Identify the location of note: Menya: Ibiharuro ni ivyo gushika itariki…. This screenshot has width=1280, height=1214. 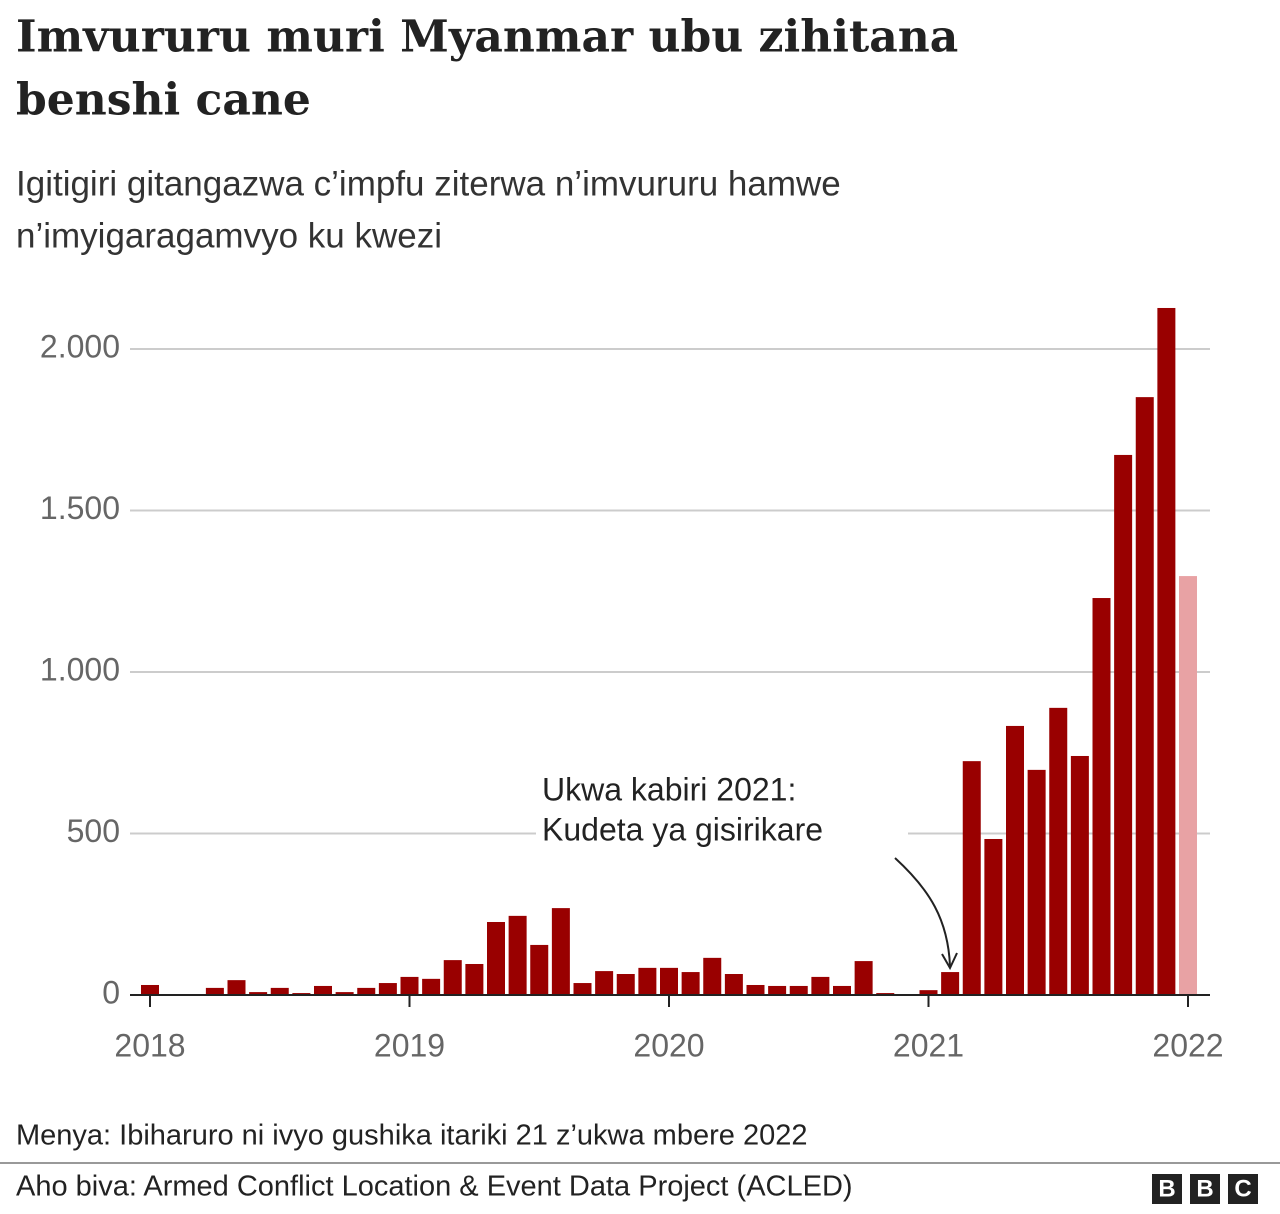
(411, 1136).